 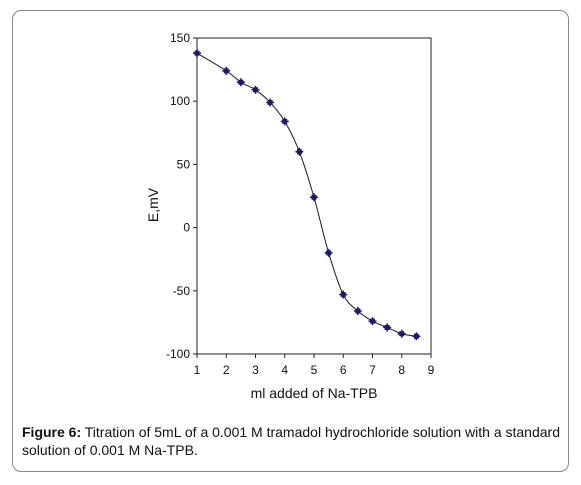 I want to click on x-tick-label: 3, so click(x=255, y=370).